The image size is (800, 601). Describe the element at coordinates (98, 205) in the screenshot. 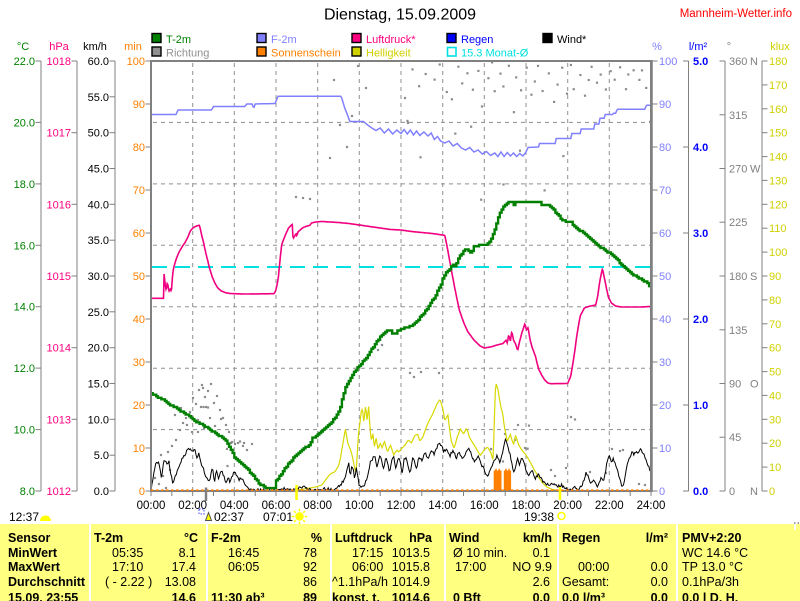

I see `svg-text: 40.0` at that location.